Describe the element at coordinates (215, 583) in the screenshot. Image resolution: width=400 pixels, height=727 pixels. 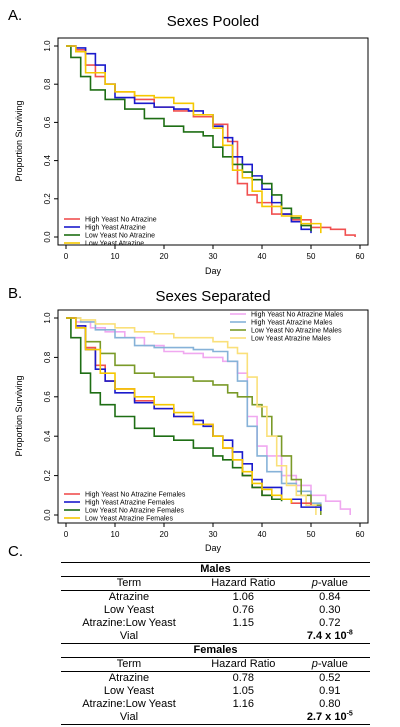
I see `table-column-headers: Term Hazard Ratio p-value` at that location.